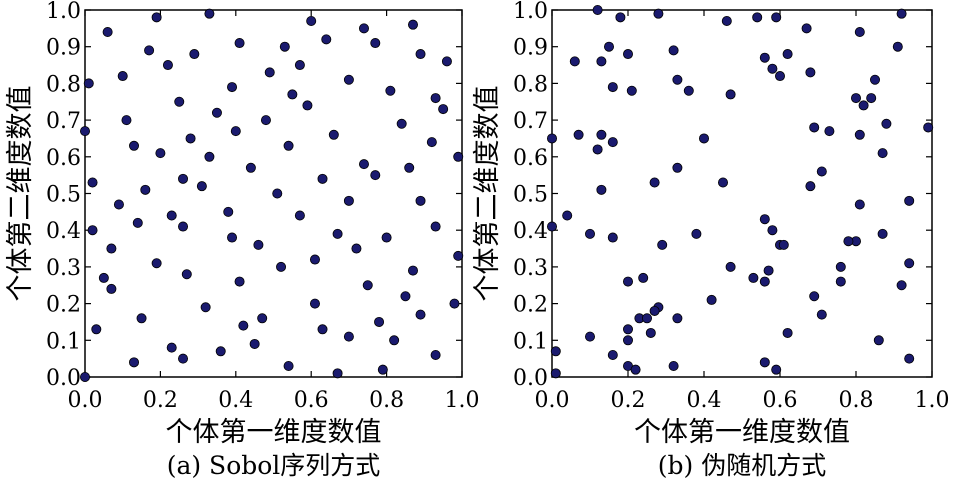 Image resolution: width=959 pixels, height=484 pixels. What do you see at coordinates (530, 48) in the screenshot?
I see `panel-b-y-tick-label: 0.9` at bounding box center [530, 48].